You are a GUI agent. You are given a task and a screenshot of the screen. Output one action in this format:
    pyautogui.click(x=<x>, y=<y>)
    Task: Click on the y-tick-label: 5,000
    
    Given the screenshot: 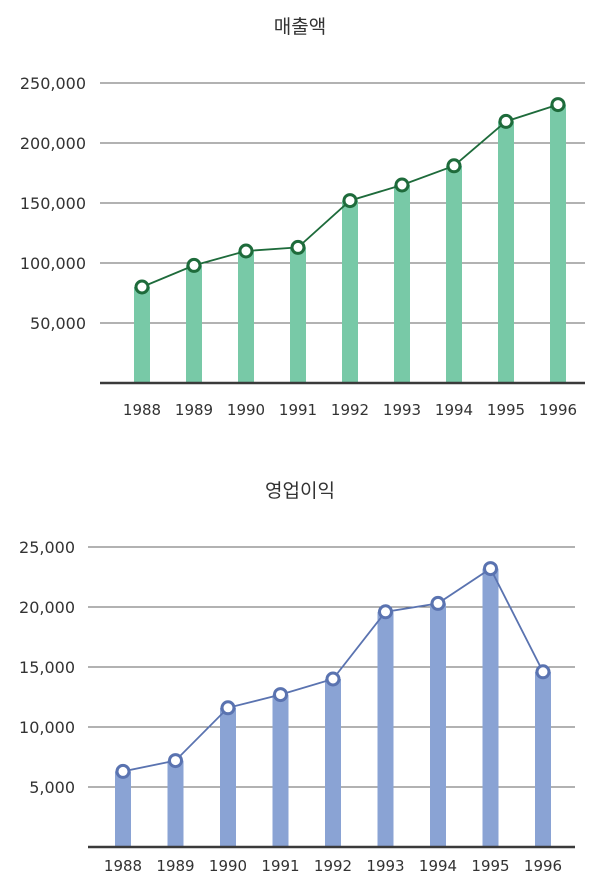 What is the action you would take?
    pyautogui.click(x=52, y=787)
    